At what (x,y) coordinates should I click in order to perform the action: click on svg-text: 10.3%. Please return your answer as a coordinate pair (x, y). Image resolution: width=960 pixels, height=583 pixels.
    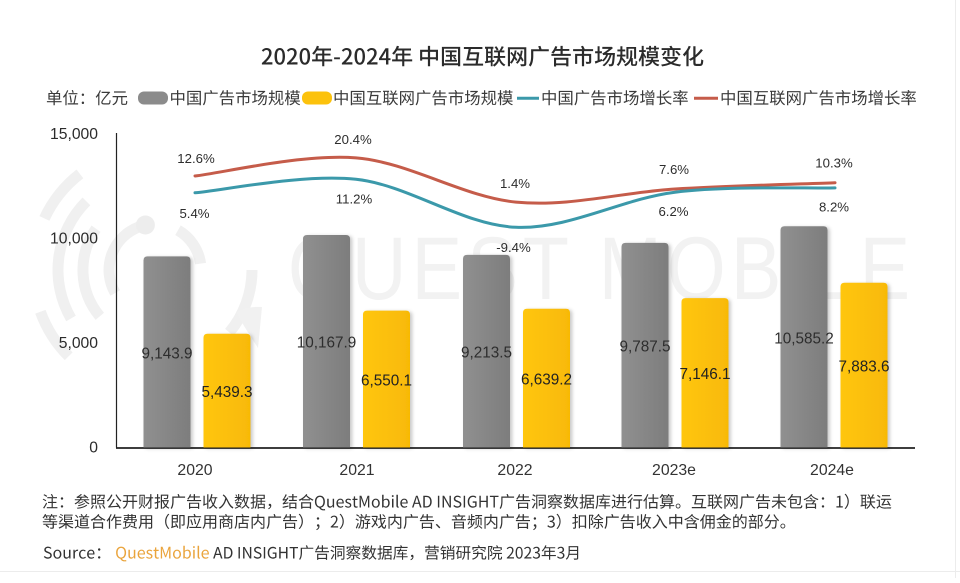
    Looking at the image, I should click on (834, 163).